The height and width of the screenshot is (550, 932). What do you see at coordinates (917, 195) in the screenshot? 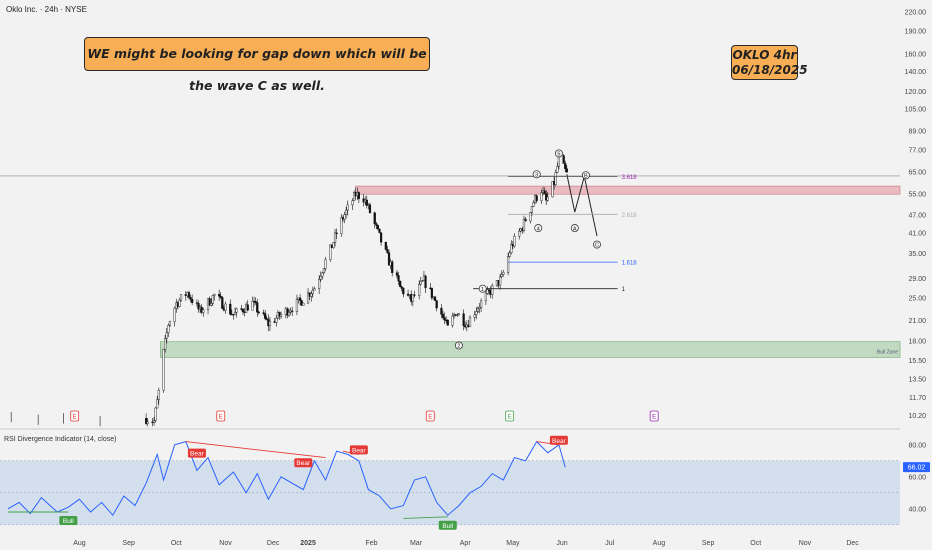
I see `price-tick-label: 55.00` at bounding box center [917, 195].